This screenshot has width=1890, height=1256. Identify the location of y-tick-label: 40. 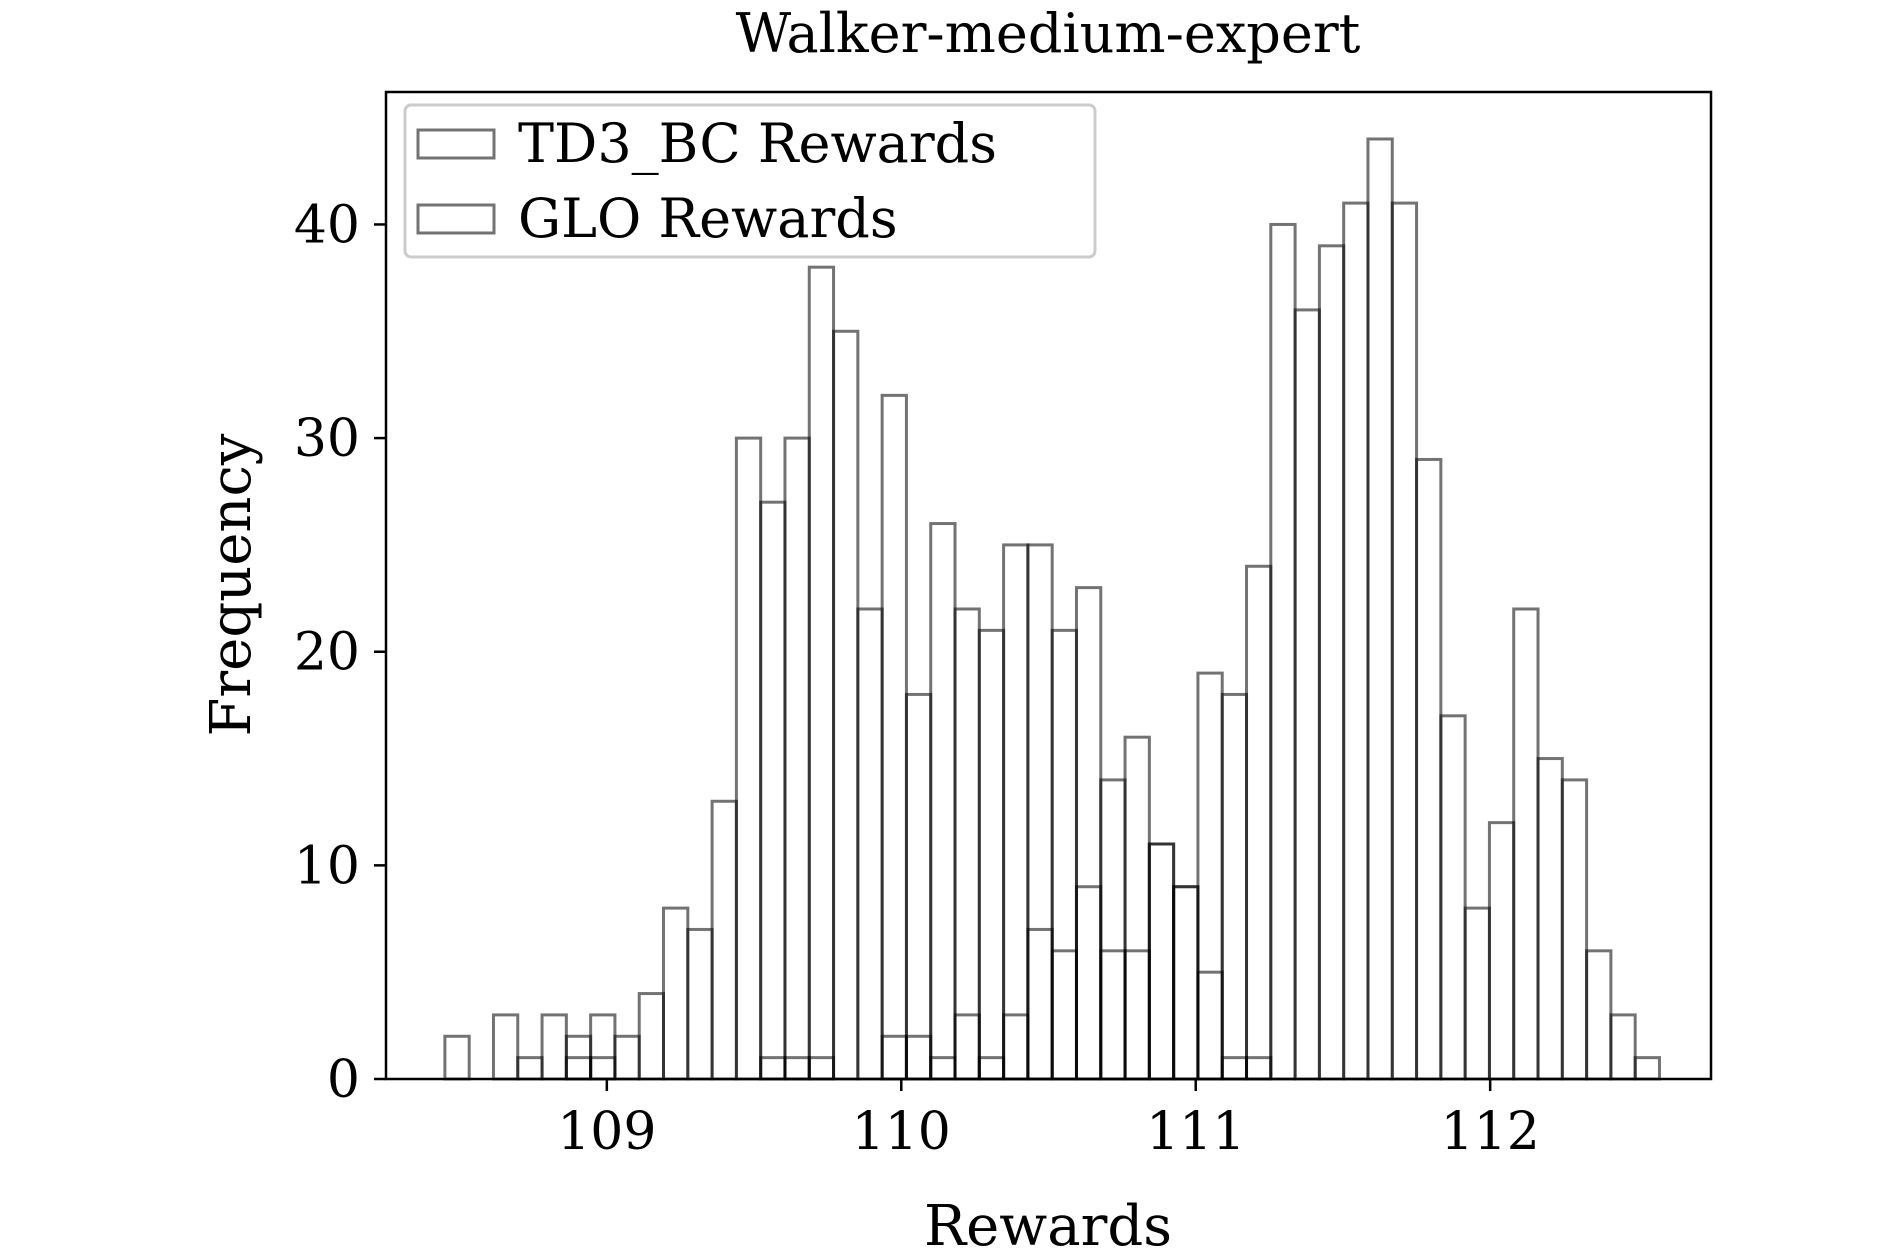
(327, 225).